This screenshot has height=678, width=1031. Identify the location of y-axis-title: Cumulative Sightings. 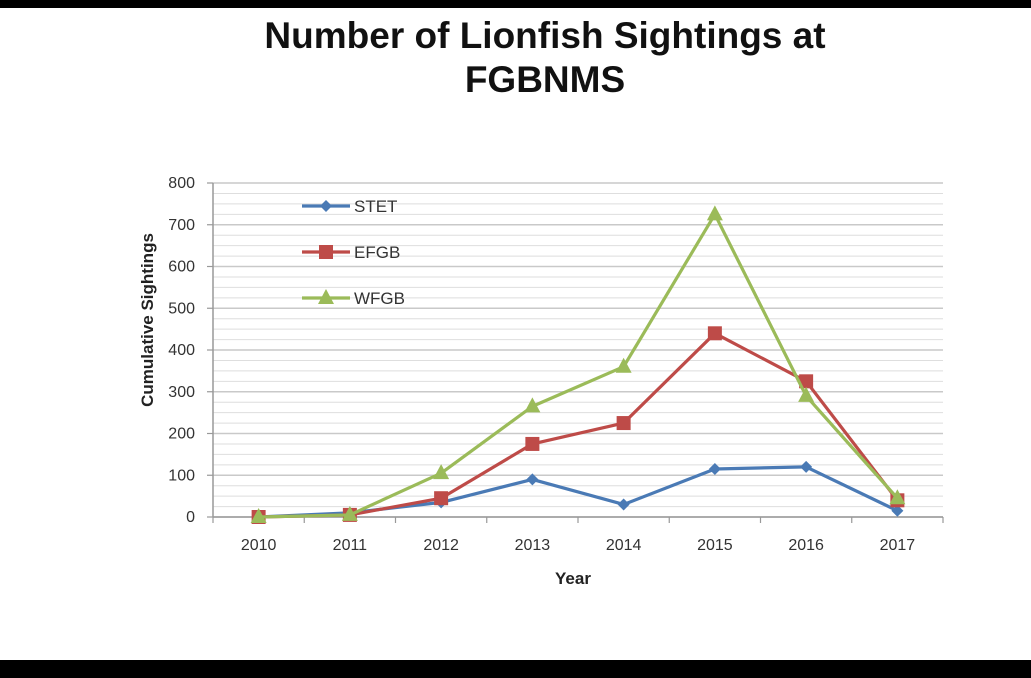
(147, 320).